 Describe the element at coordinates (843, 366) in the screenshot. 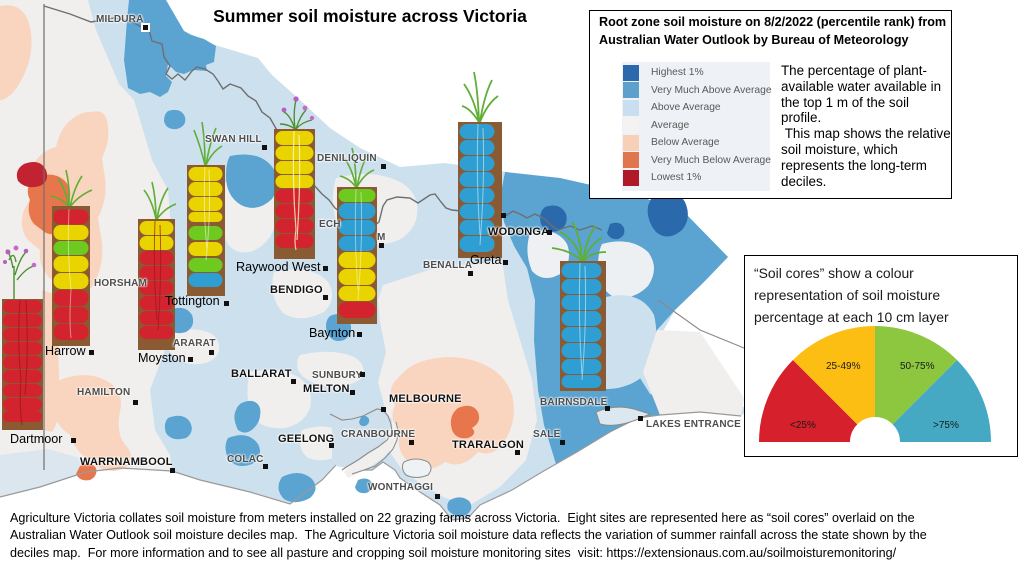

I see `svg-text: 25-49%` at that location.